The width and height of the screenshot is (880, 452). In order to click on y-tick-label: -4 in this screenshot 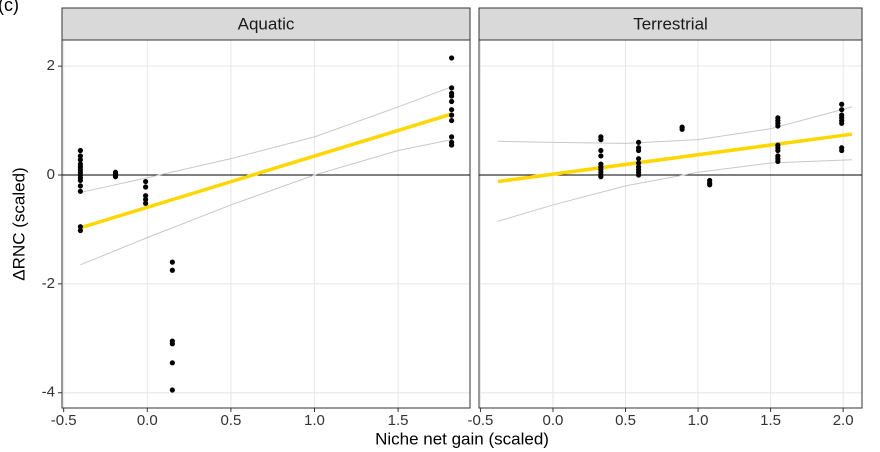, I will do `click(48, 392)`.